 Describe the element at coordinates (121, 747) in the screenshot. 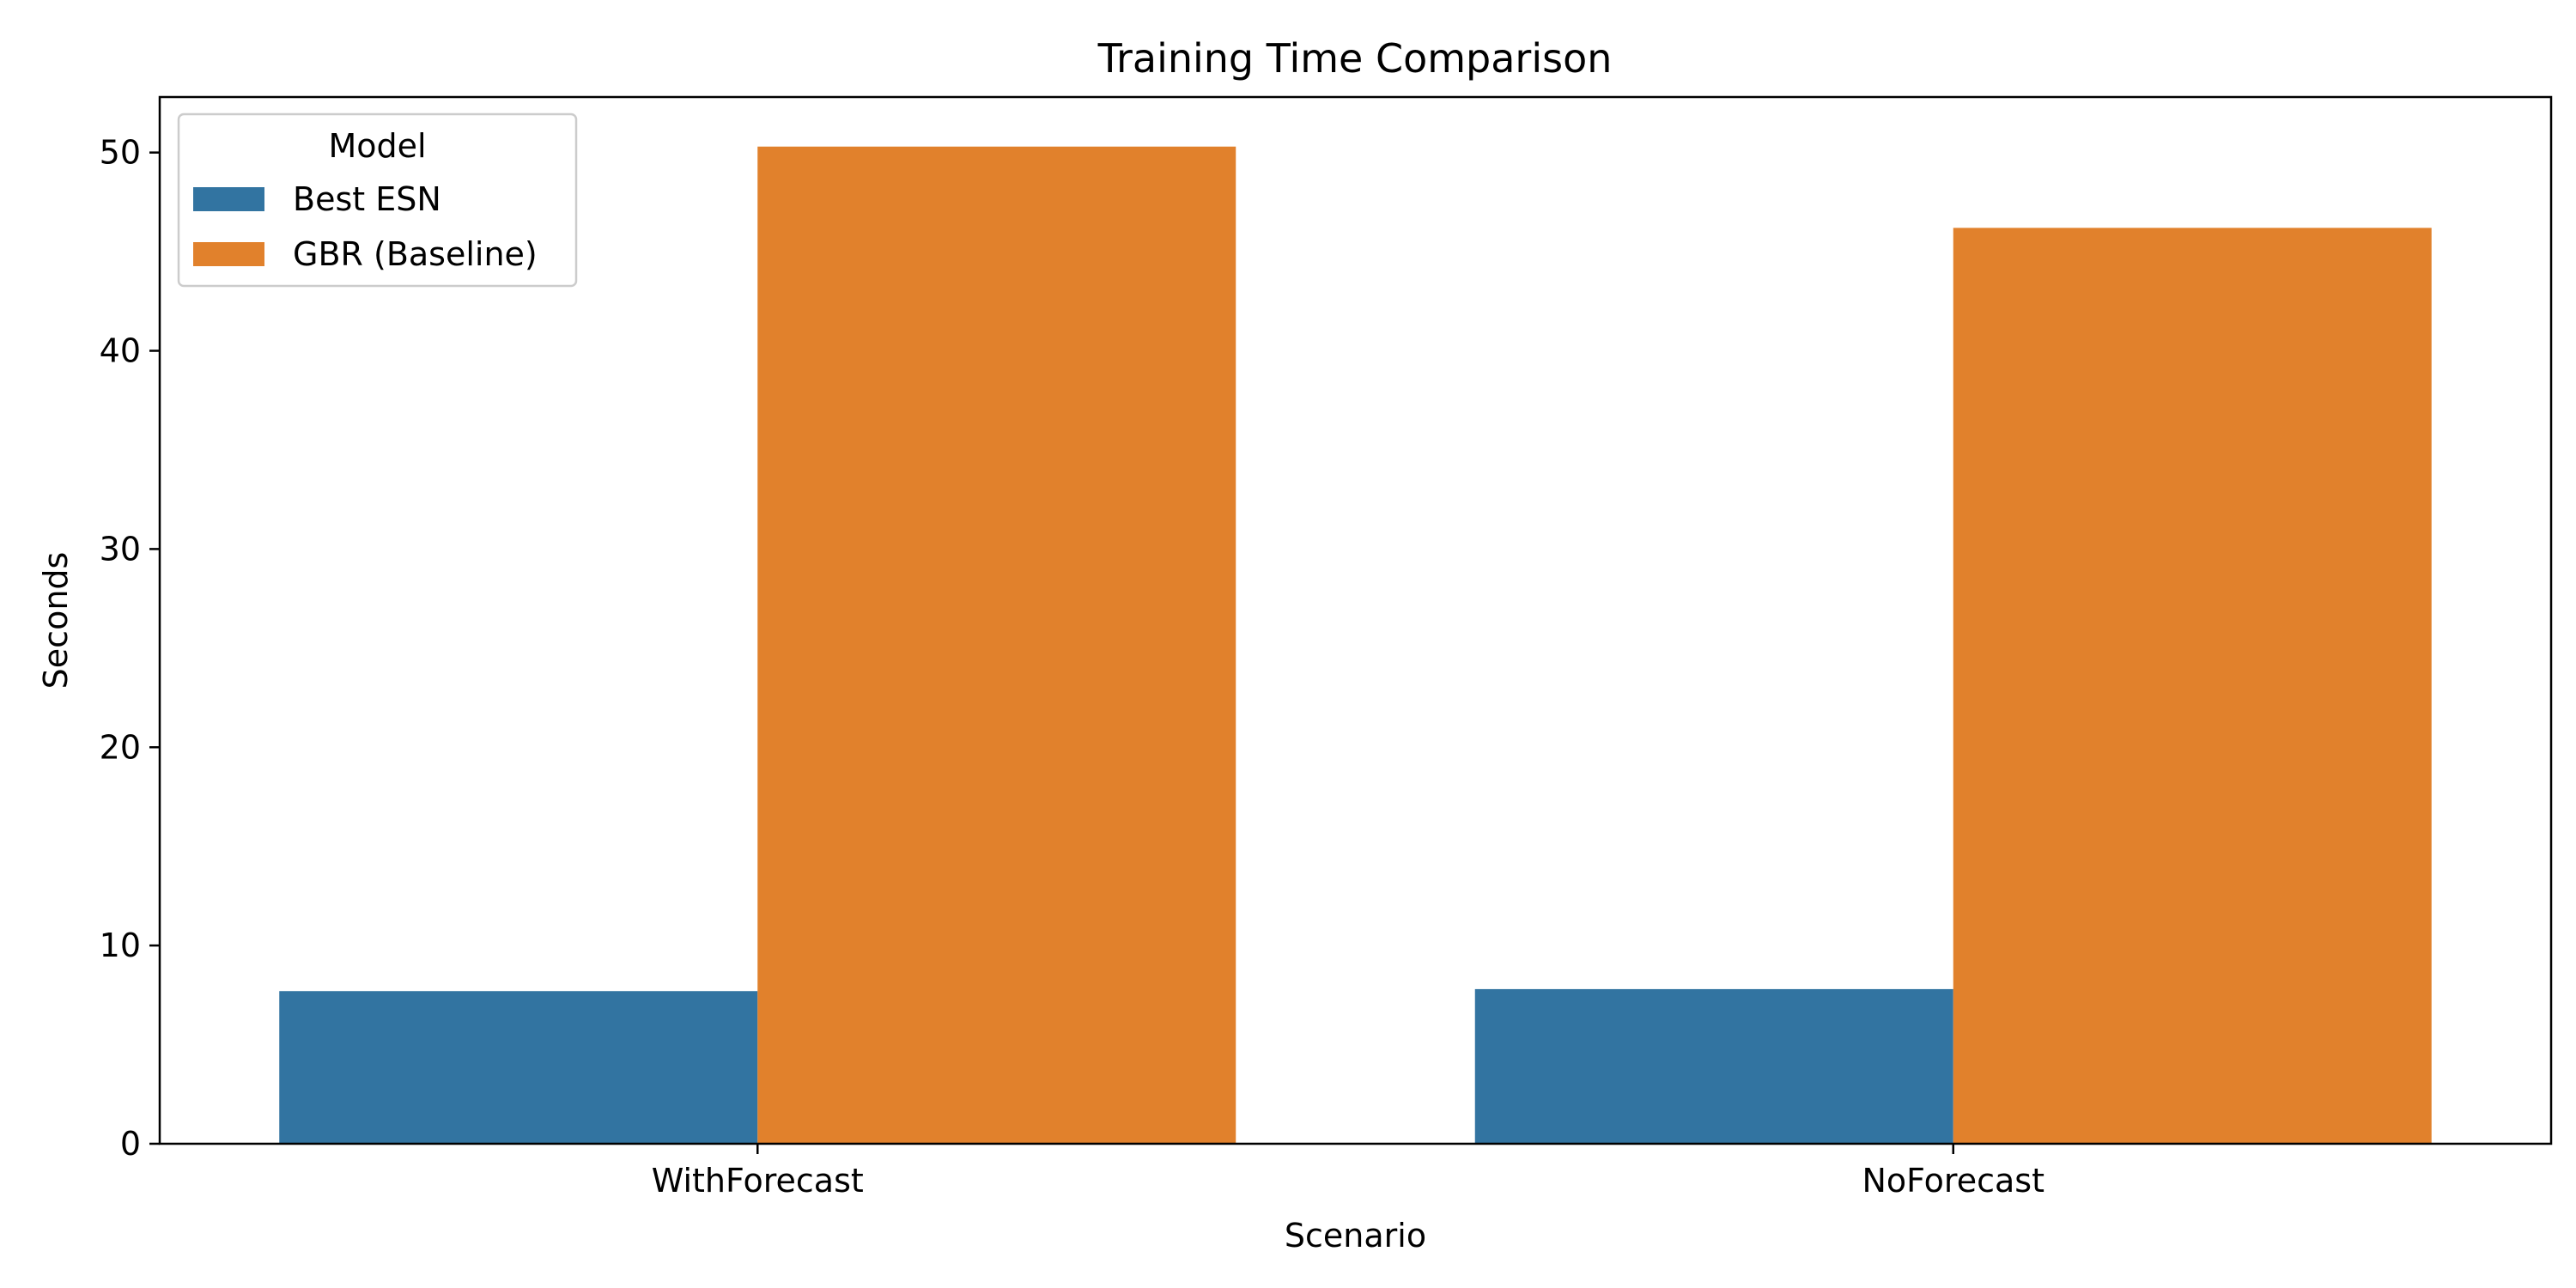

I see `y-tick-label: 20` at that location.